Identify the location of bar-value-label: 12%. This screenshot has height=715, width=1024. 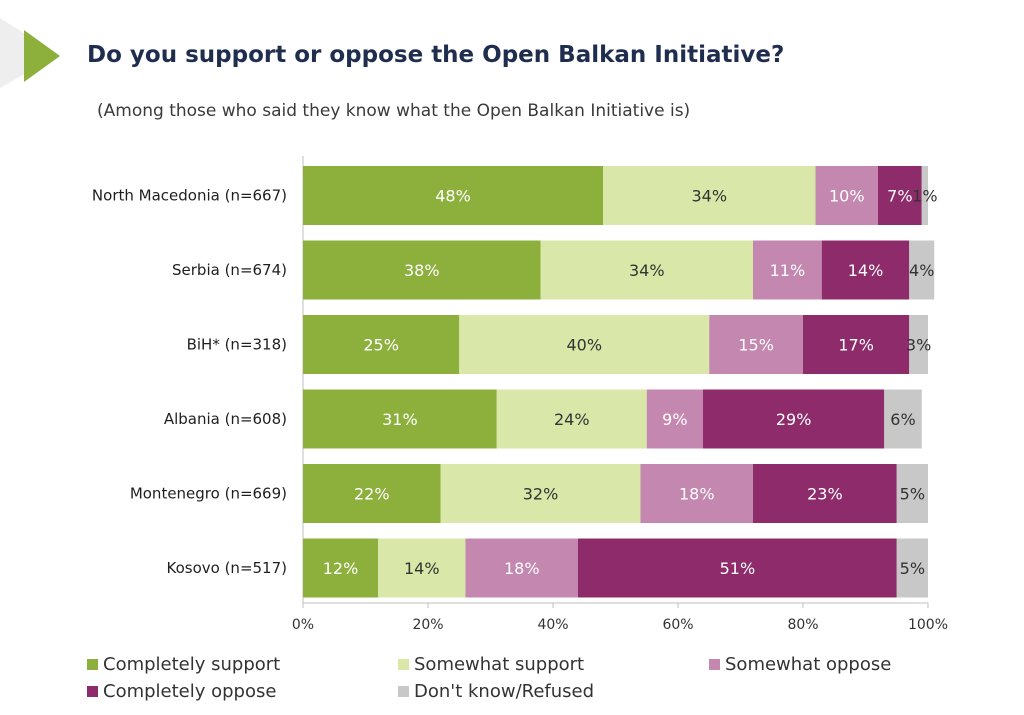
(341, 568).